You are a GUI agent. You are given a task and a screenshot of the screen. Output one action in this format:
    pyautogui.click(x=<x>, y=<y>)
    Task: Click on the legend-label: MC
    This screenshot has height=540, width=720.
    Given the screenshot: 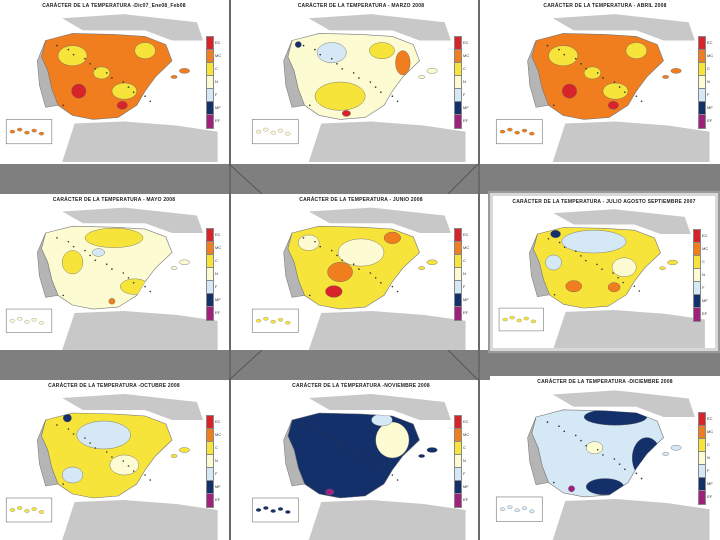 What is the action you would take?
    pyautogui.click(x=218, y=435)
    